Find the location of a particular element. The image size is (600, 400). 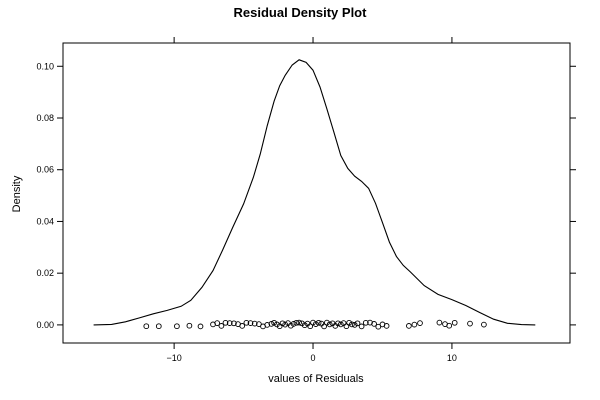

y-tick-label: 0.04 is located at coordinates (45, 221).